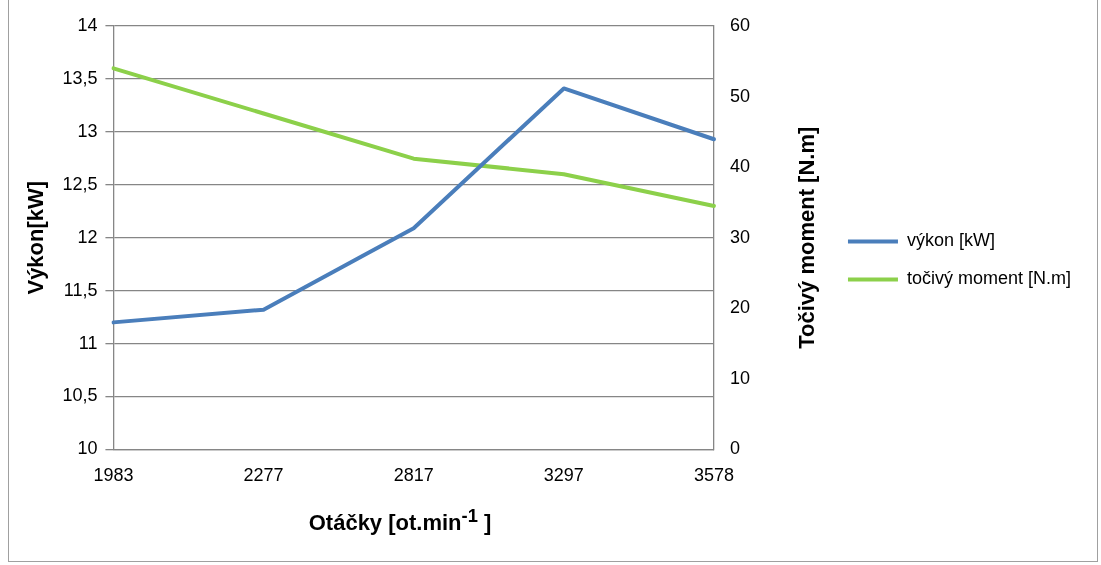 The image size is (1101, 565). I want to click on y2-tick-label: 60, so click(739, 24).